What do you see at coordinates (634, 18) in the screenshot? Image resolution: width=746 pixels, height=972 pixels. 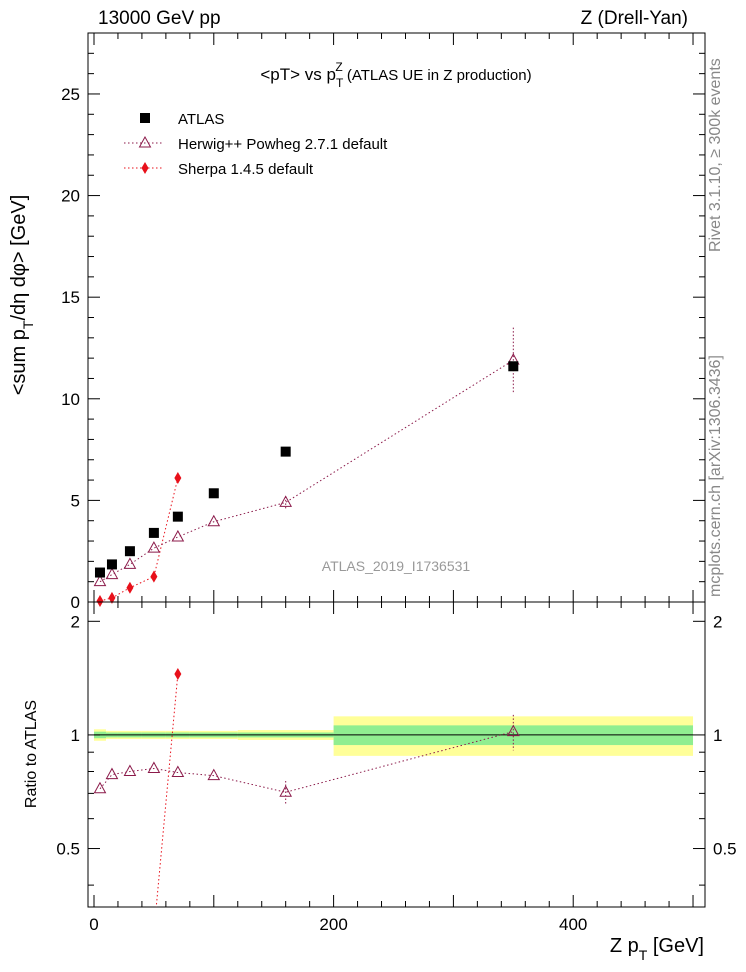 I see `process-label: Z (Drell-Yan)` at bounding box center [634, 18].